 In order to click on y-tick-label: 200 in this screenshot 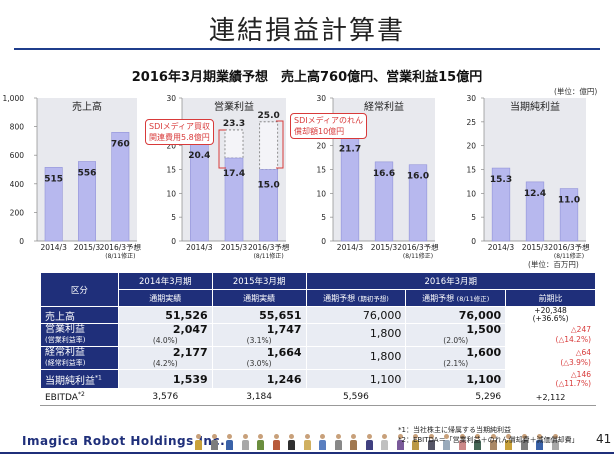, I will do `click(17, 212)`.